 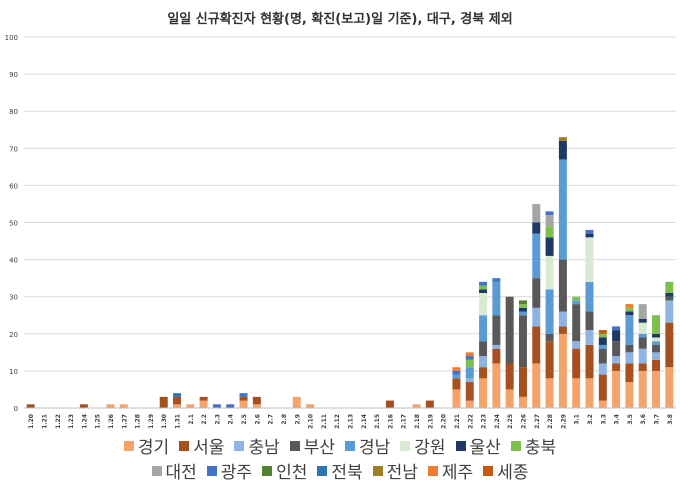 What do you see at coordinates (204, 419) in the screenshot?
I see `x-tick-label: 2.2` at bounding box center [204, 419].